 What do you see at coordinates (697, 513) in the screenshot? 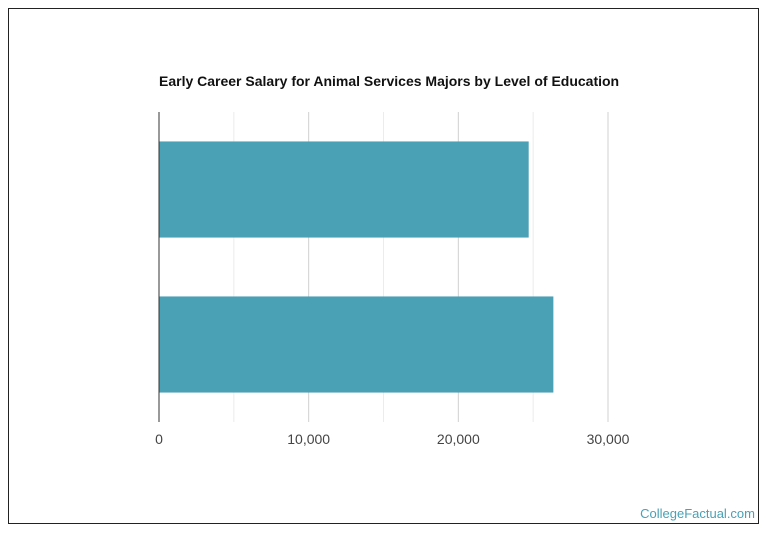
I see `watermark-link: CollegeFactual.com` at bounding box center [697, 513].